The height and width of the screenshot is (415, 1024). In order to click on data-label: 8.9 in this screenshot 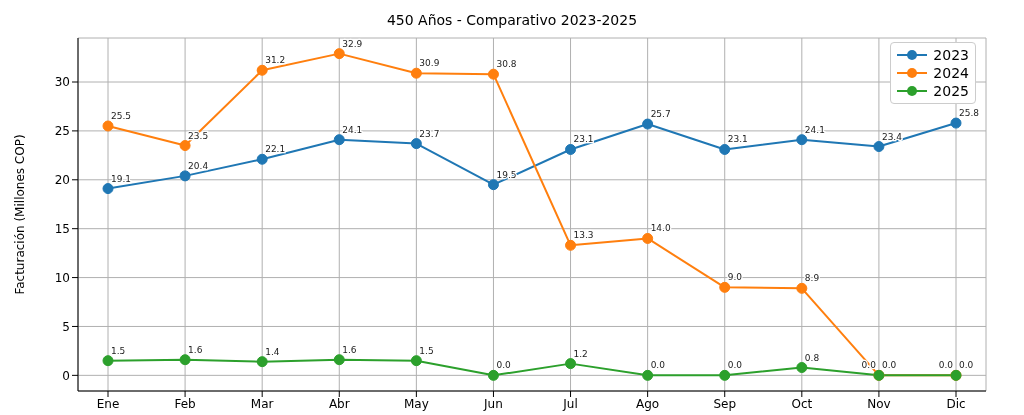, I will do `click(812, 278)`.